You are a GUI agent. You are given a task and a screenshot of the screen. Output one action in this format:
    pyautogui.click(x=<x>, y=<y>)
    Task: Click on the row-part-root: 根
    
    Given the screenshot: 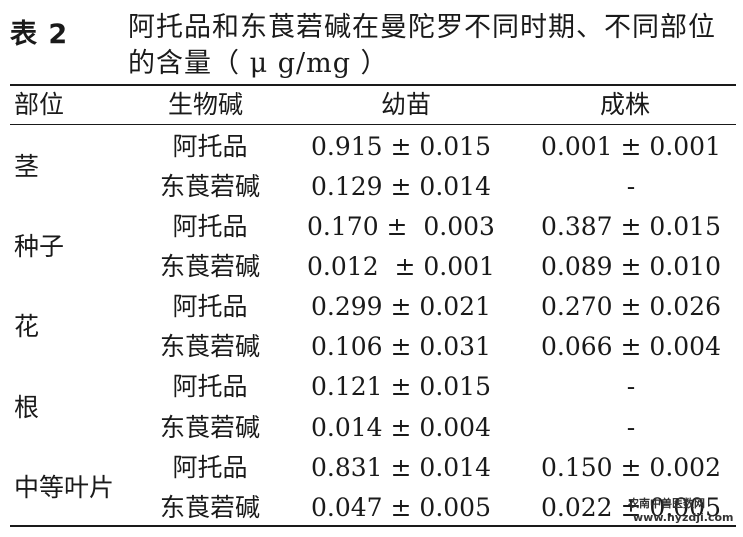 What is the action you would take?
    pyautogui.click(x=27, y=407)
    